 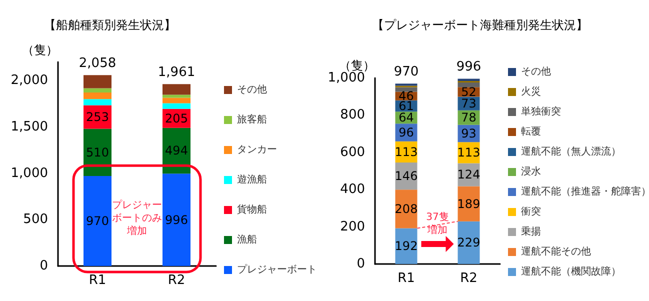 What do you see at coordinates (531, 212) in the screenshot?
I see `legend-label: 衝突` at bounding box center [531, 212].